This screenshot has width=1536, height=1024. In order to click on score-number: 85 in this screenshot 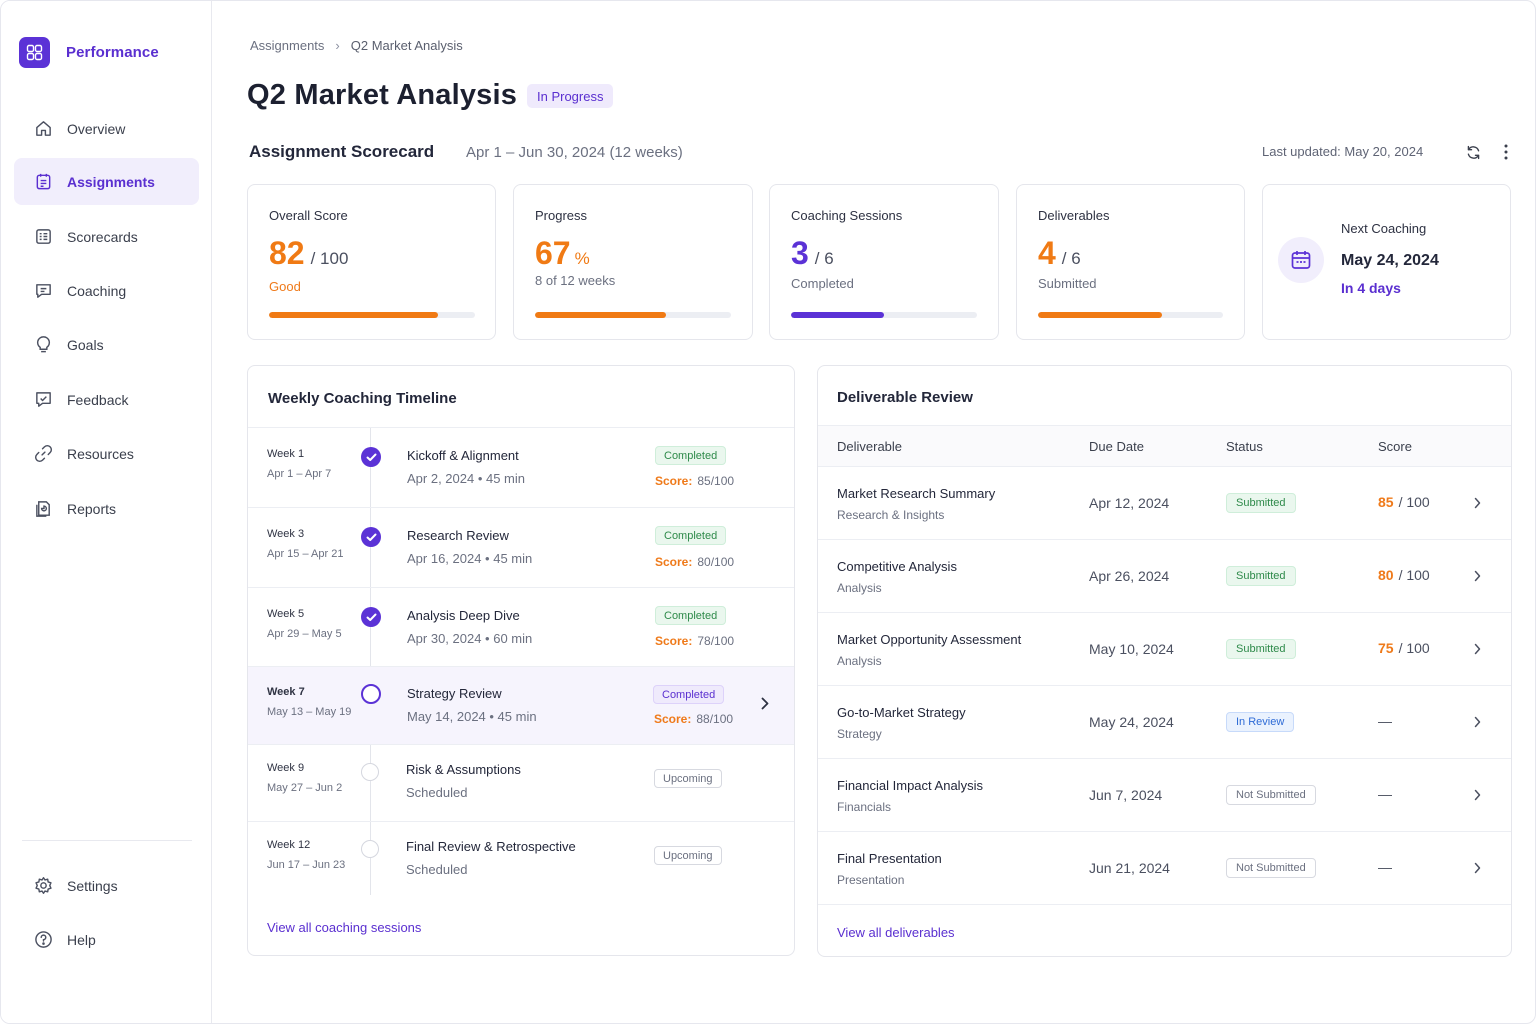, I will do `click(1386, 502)`.